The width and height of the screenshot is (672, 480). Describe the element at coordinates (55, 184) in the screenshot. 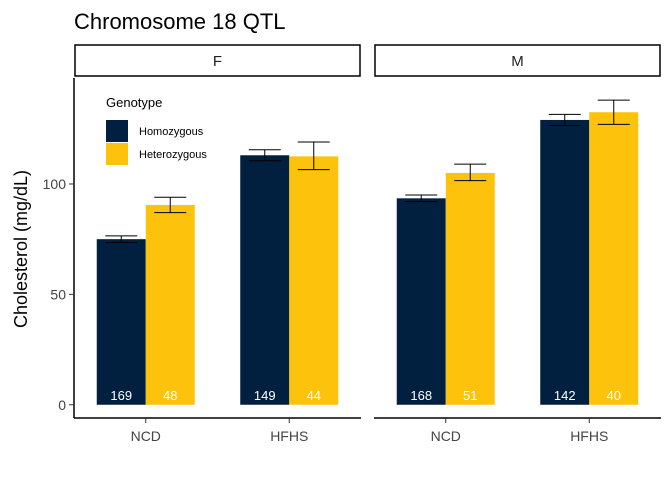

I see `y-tick-label: 100` at that location.